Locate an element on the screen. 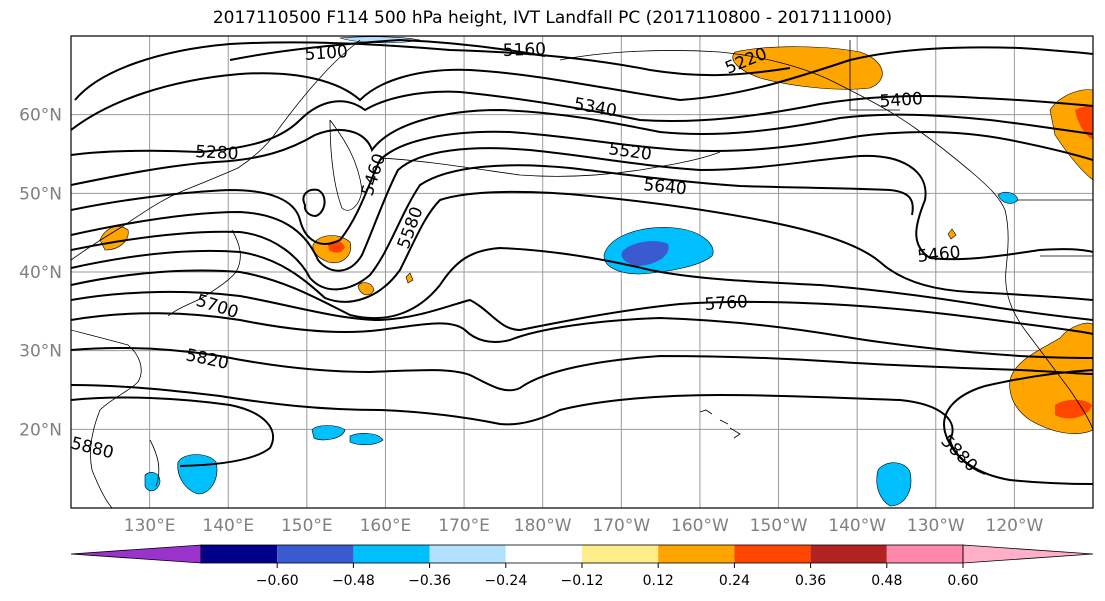 The image size is (1105, 601). ivt-positive-inner is located at coordinates (807, 58).